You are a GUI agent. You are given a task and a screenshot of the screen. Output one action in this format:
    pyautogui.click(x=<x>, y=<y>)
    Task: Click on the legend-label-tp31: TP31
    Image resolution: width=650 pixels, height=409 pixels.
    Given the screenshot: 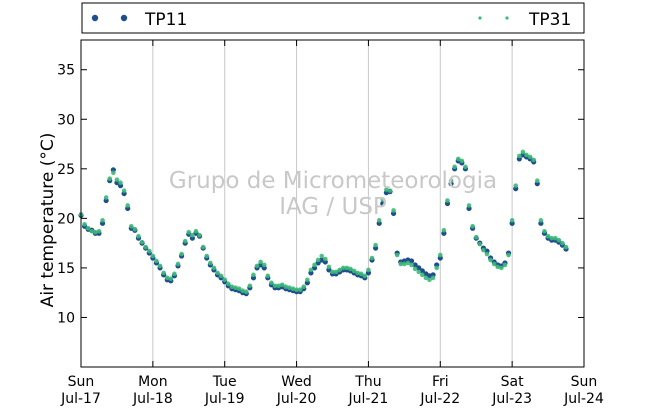 What is the action you would take?
    pyautogui.click(x=549, y=20)
    